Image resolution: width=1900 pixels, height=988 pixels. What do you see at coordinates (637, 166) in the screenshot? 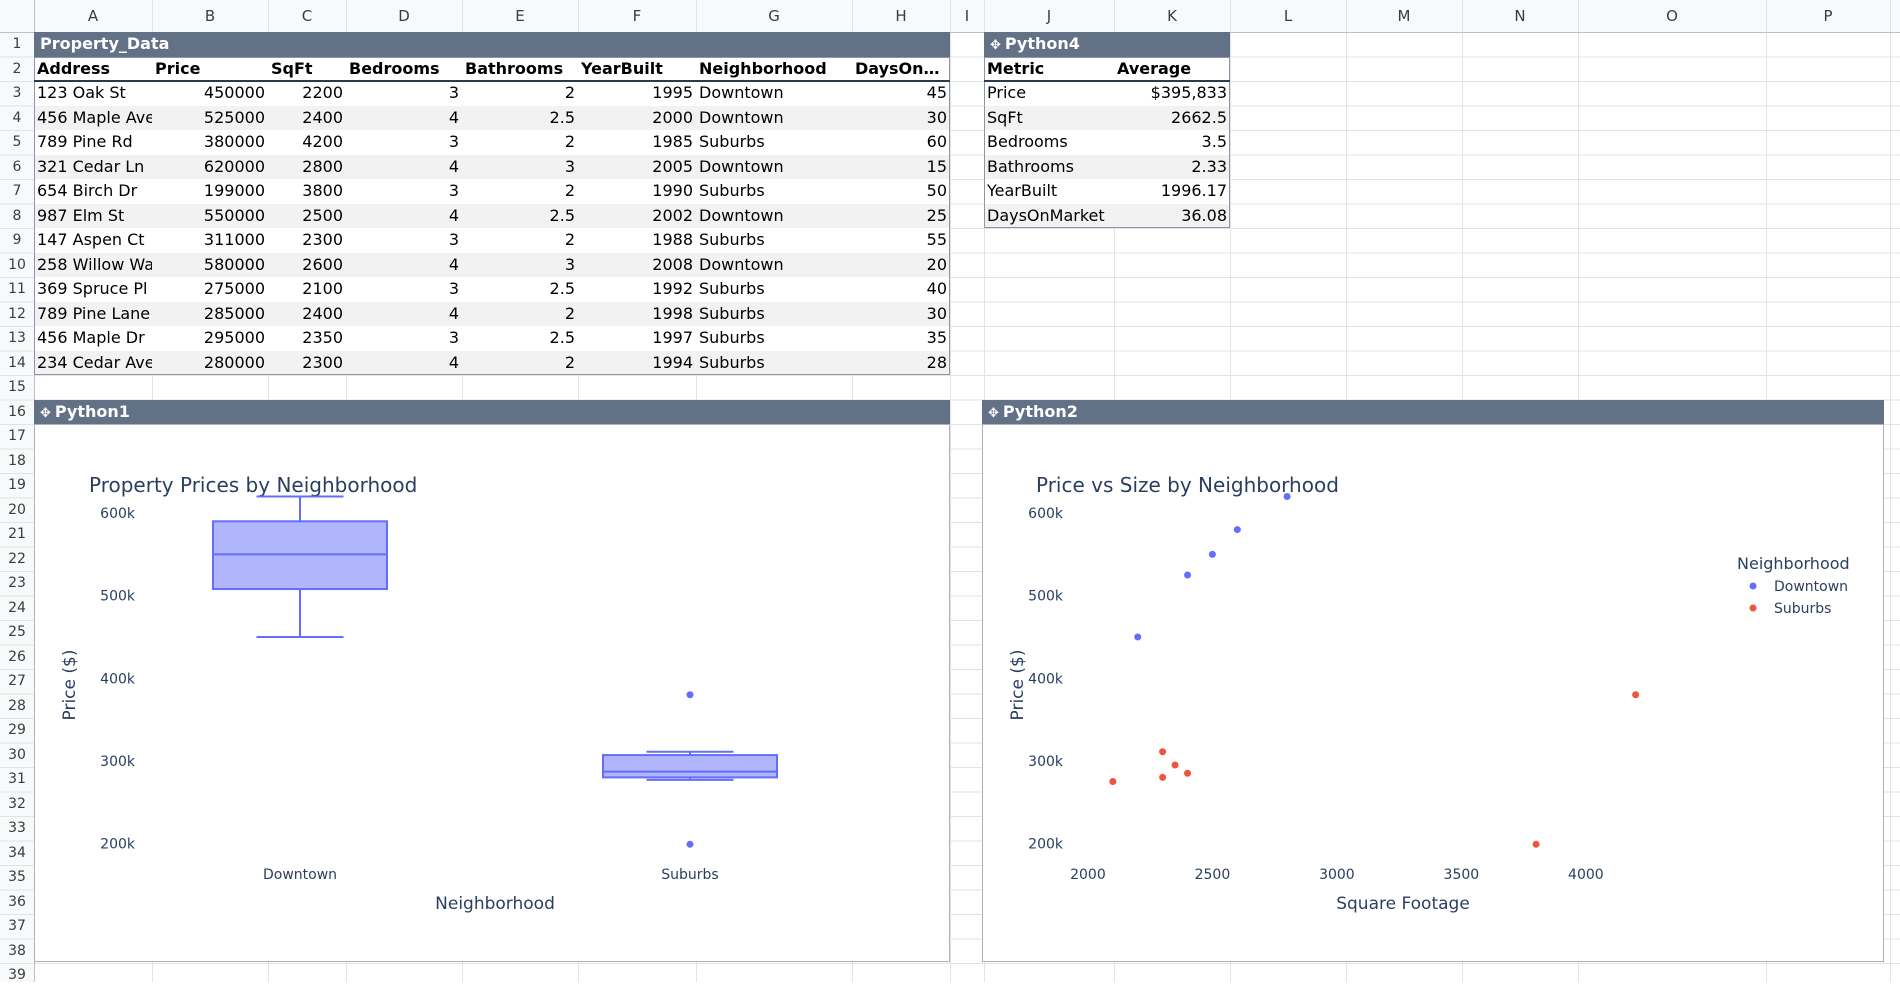
I see `property-cell: 2005` at bounding box center [637, 166].